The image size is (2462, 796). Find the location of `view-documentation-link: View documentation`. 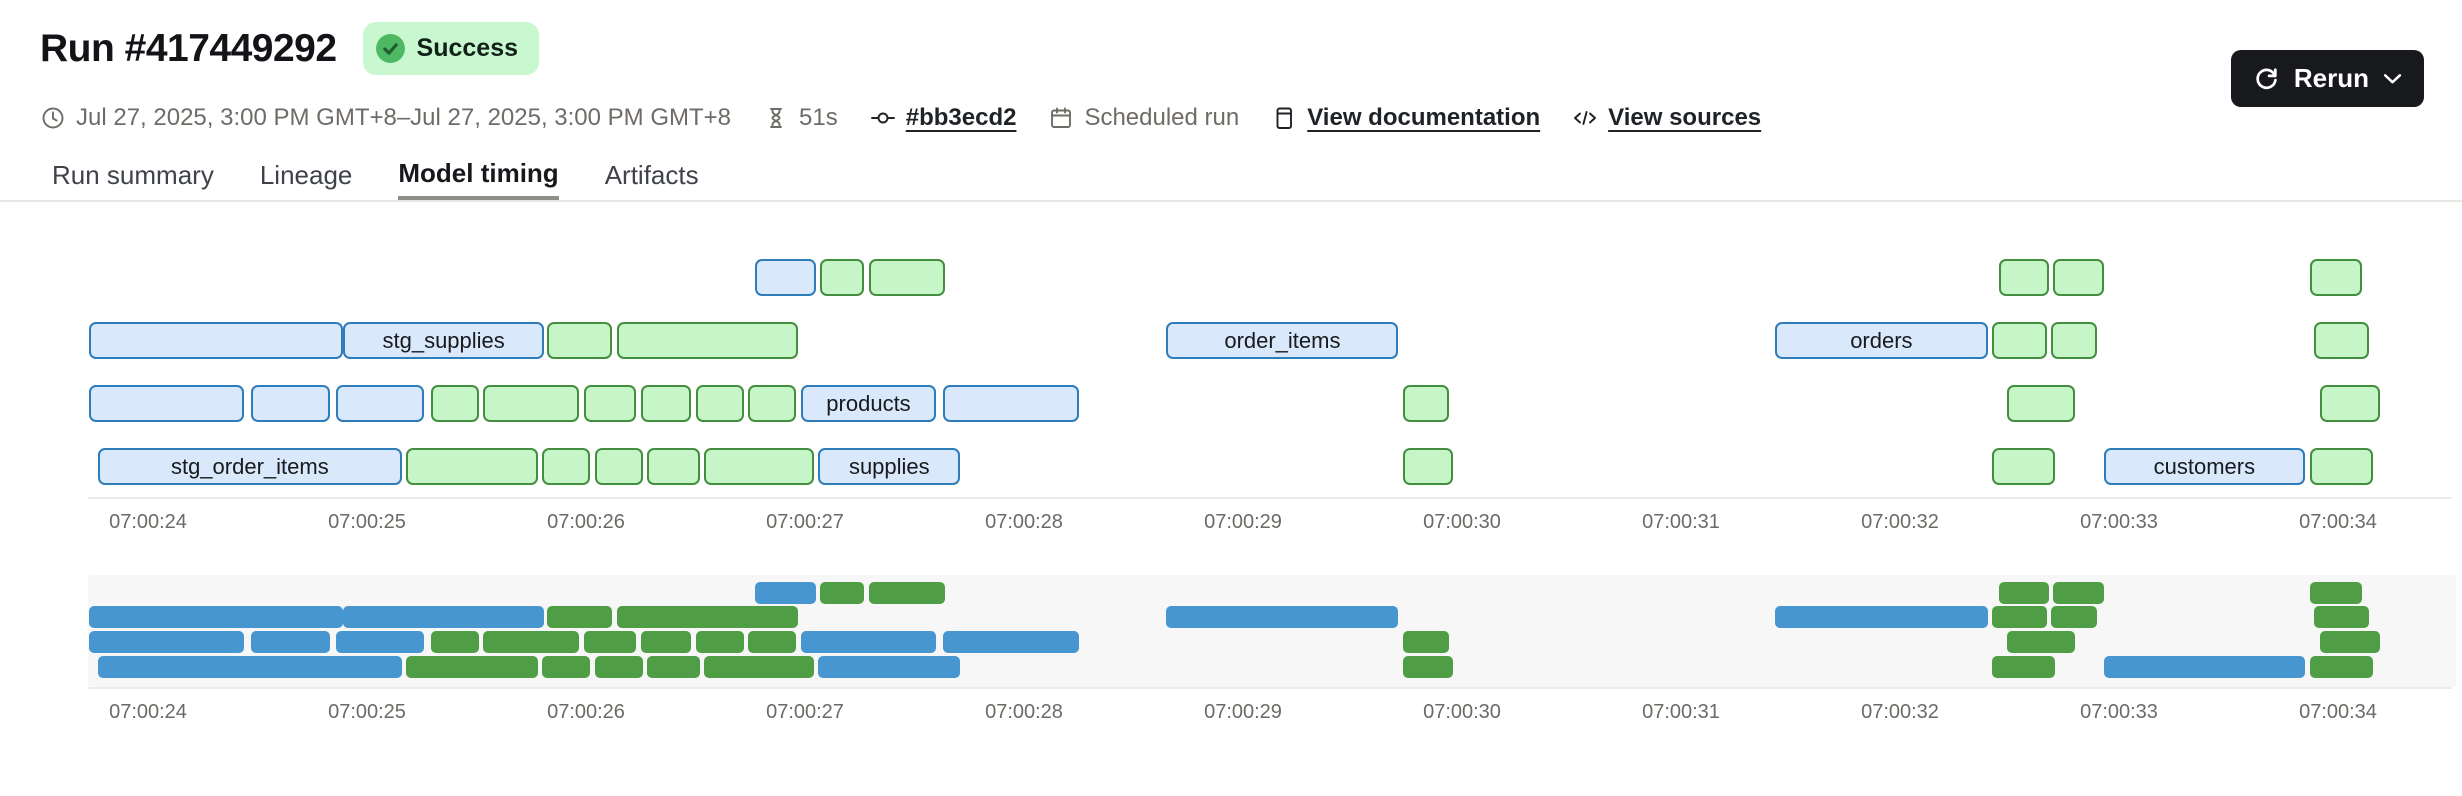

view-documentation-link: View documentation is located at coordinates (1405, 118).